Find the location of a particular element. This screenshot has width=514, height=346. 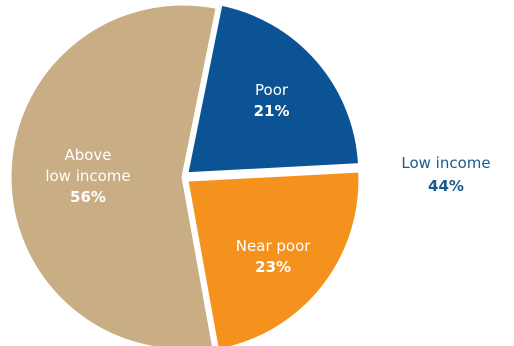

low-income-value: 44% is located at coordinates (446, 186).